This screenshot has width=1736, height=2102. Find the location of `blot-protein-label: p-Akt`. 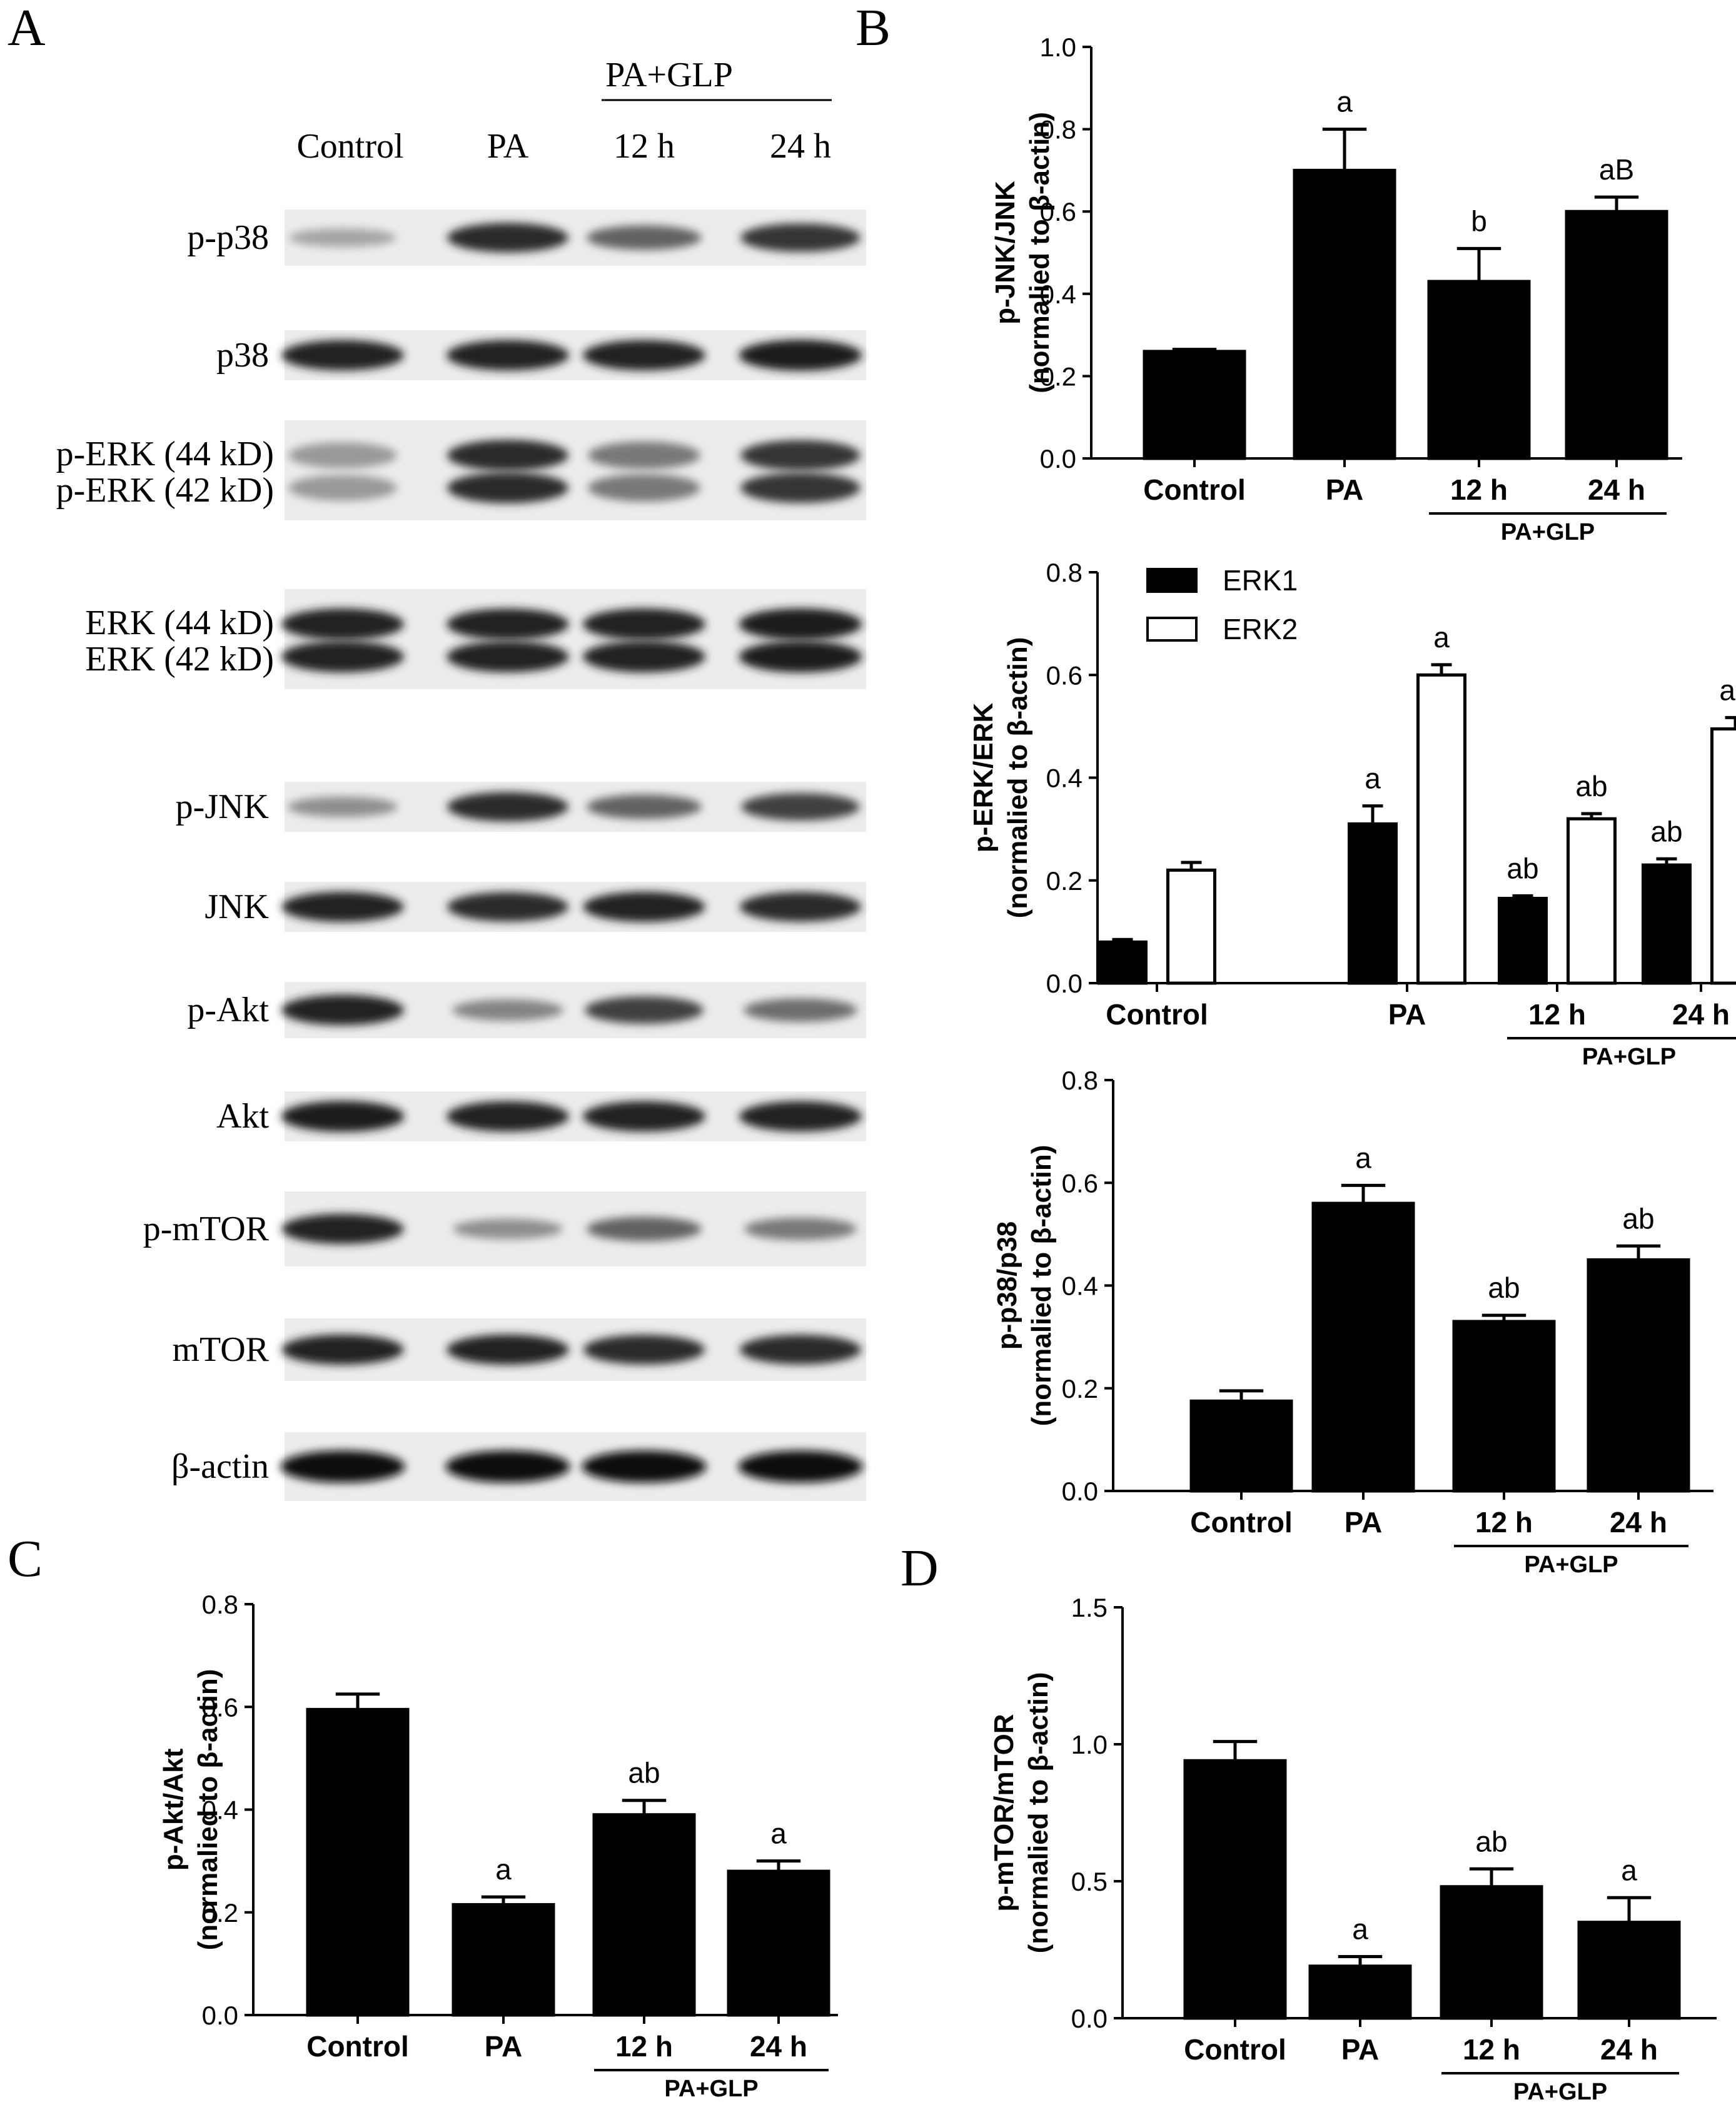

blot-protein-label: p-Akt is located at coordinates (228, 1010).